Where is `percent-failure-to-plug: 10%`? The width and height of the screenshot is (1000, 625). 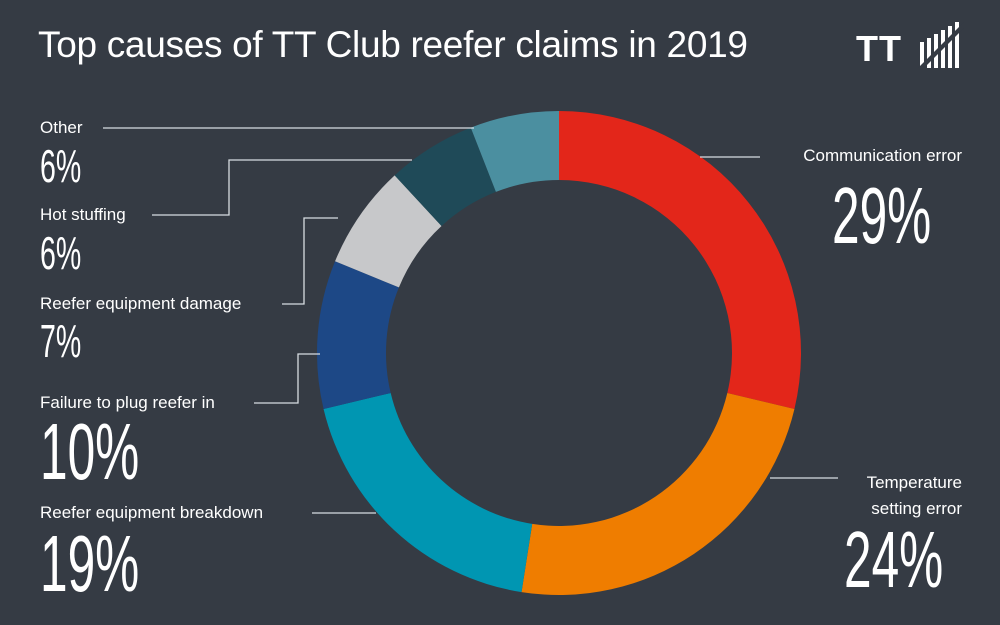 percent-failure-to-plug: 10% is located at coordinates (90, 451).